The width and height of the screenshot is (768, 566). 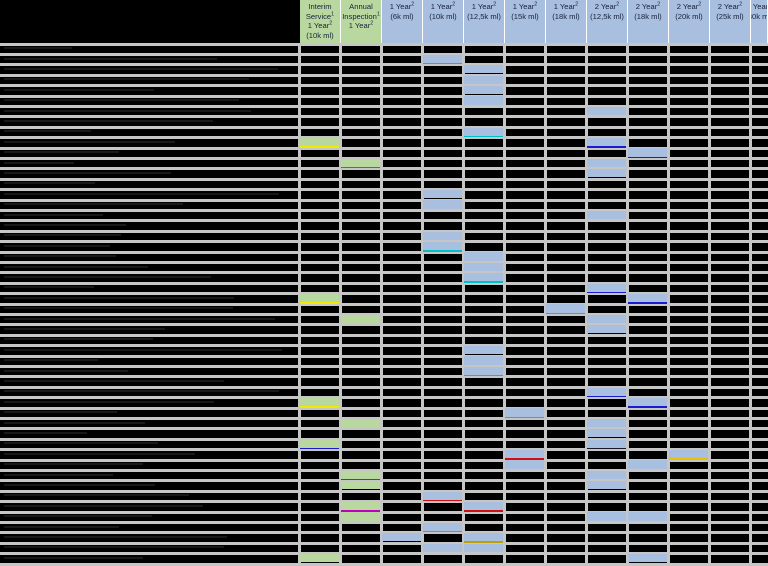 I want to click on column-header-line: (25k ml), so click(x=730, y=16).